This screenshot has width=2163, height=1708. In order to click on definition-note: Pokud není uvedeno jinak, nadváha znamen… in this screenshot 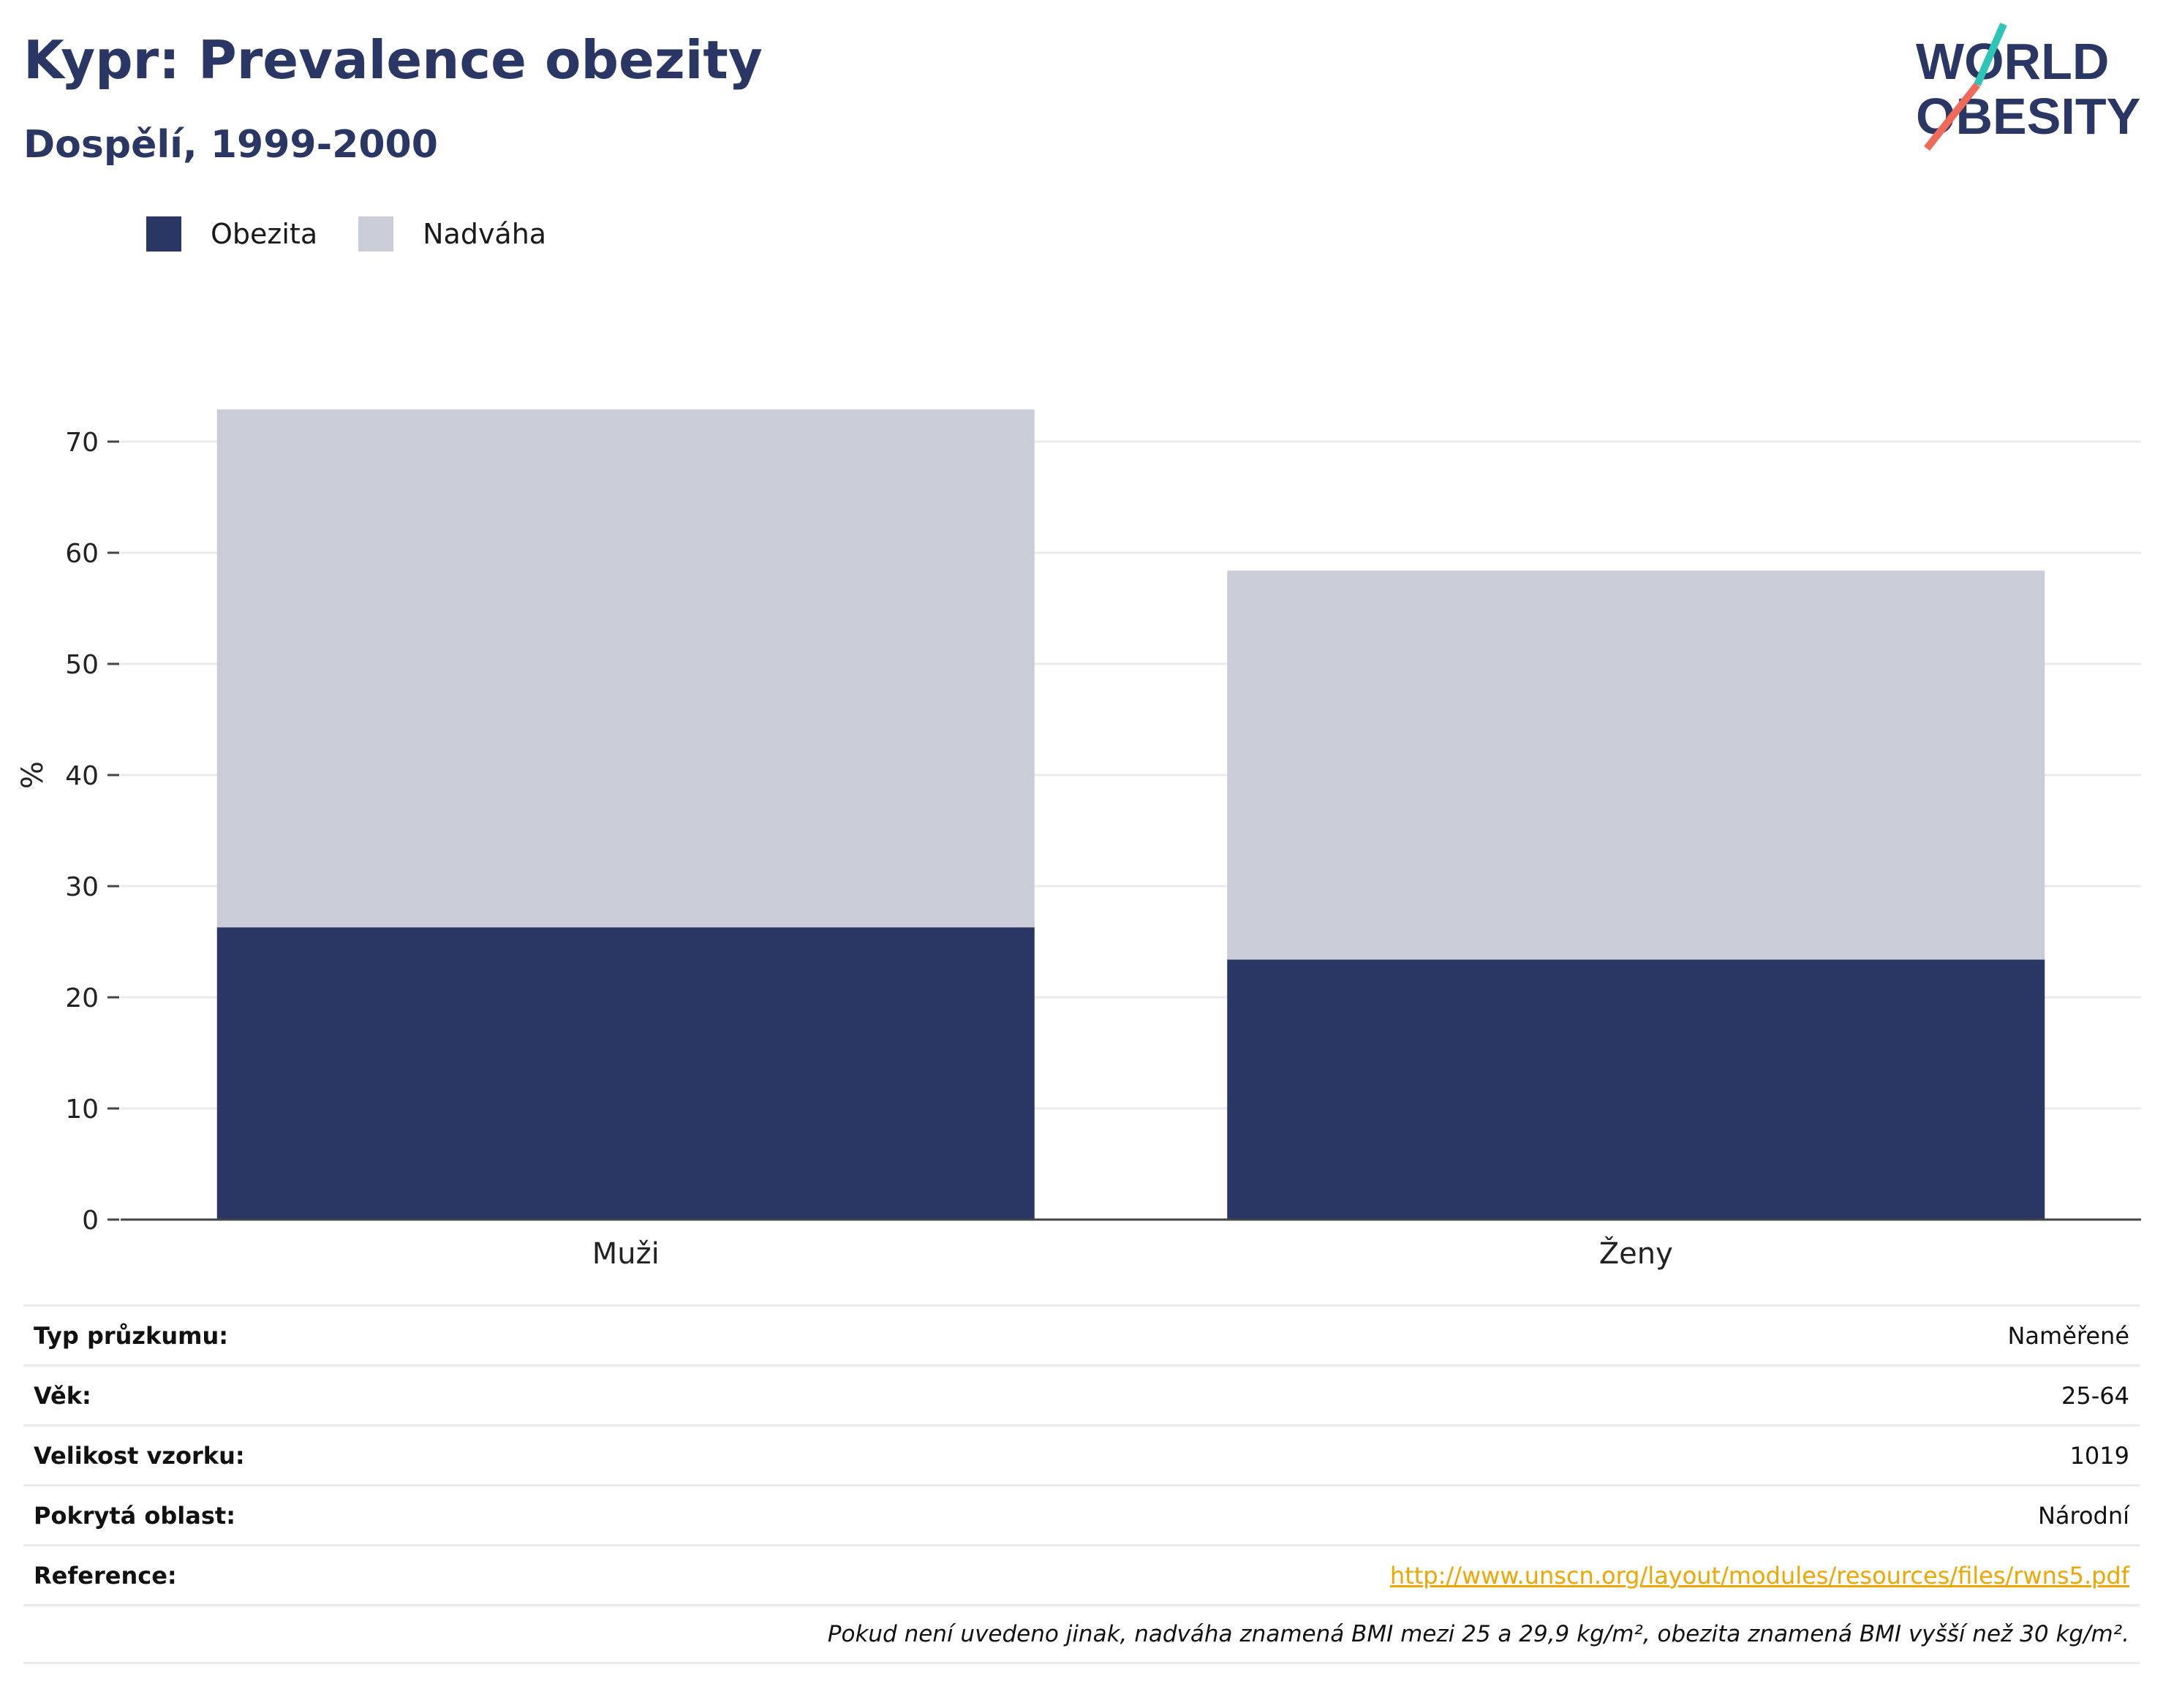, I will do `click(1081, 1634)`.